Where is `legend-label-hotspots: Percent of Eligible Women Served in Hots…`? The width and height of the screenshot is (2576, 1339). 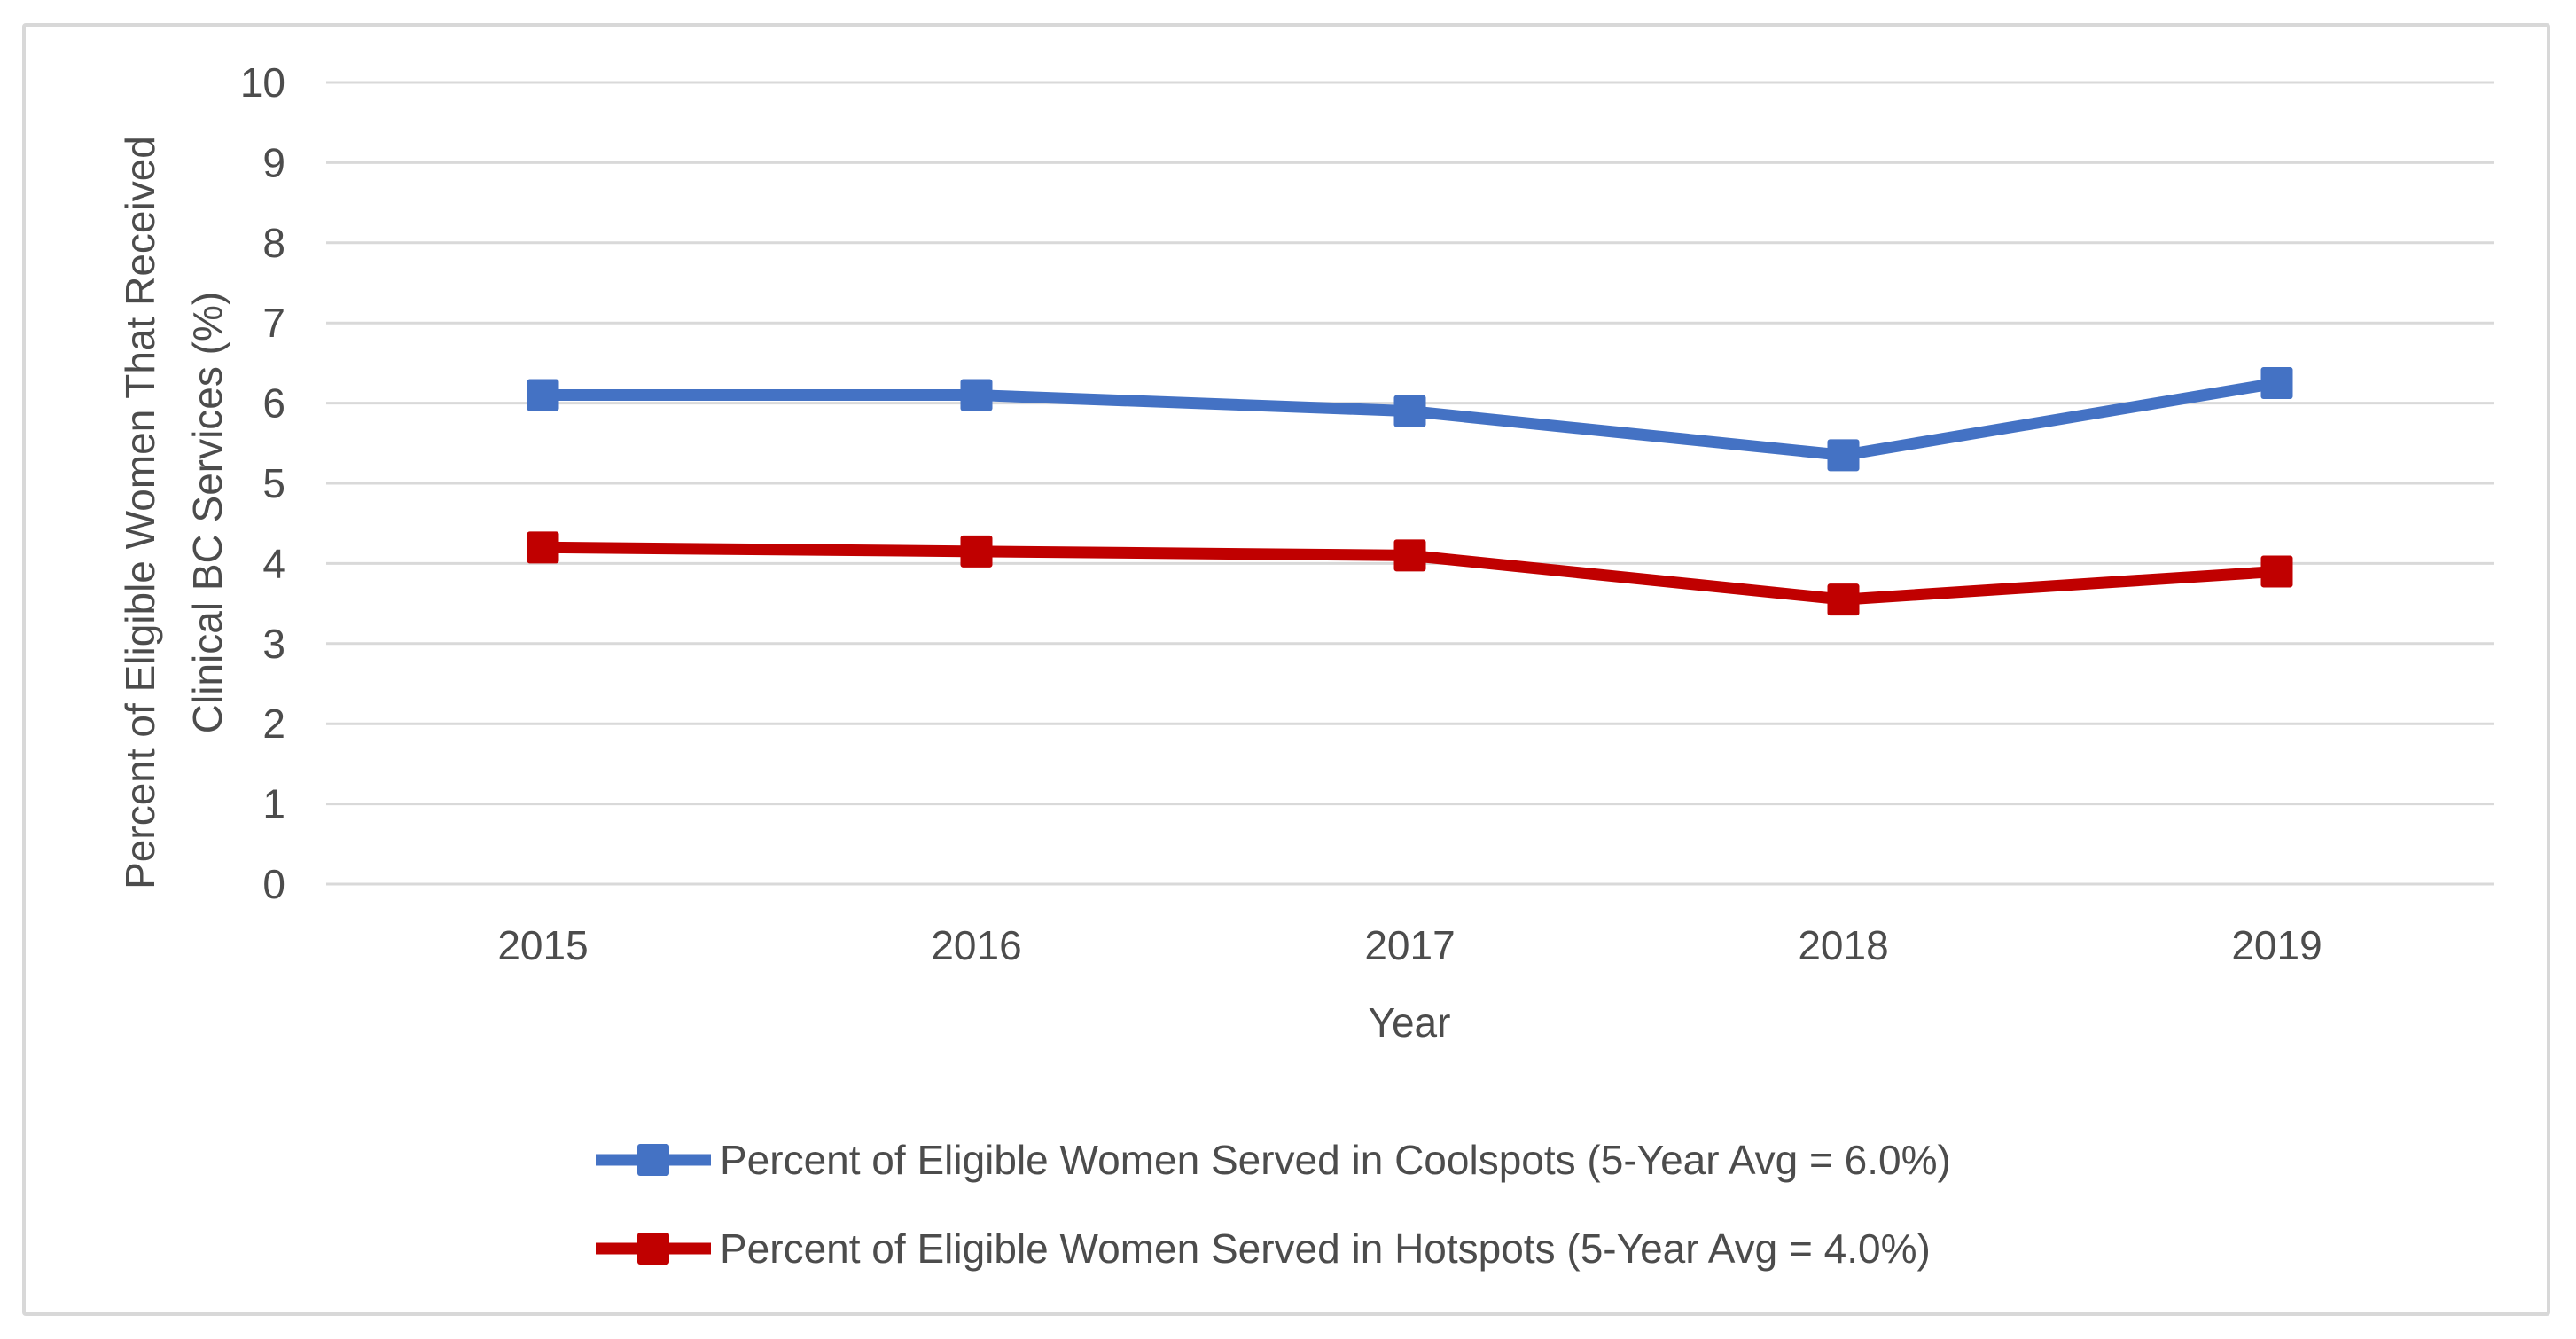
legend-label-hotspots: Percent of Eligible Women Served in Hots… is located at coordinates (1325, 1248).